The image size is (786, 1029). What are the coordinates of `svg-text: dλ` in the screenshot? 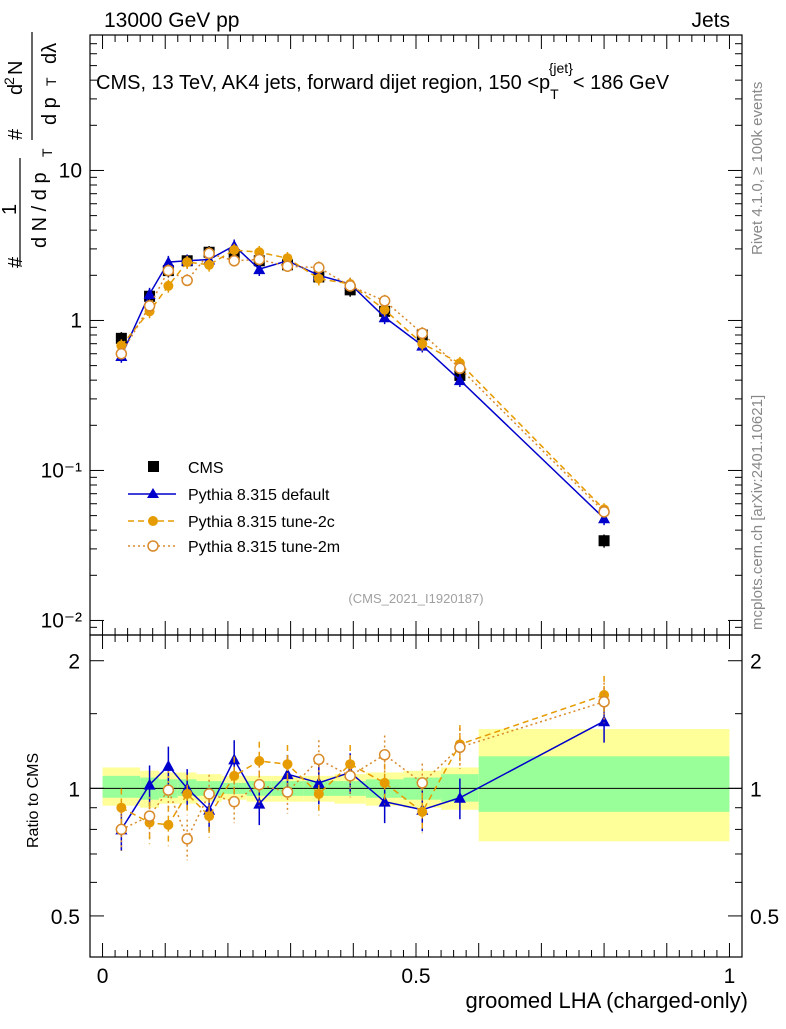 It's located at (50, 53).